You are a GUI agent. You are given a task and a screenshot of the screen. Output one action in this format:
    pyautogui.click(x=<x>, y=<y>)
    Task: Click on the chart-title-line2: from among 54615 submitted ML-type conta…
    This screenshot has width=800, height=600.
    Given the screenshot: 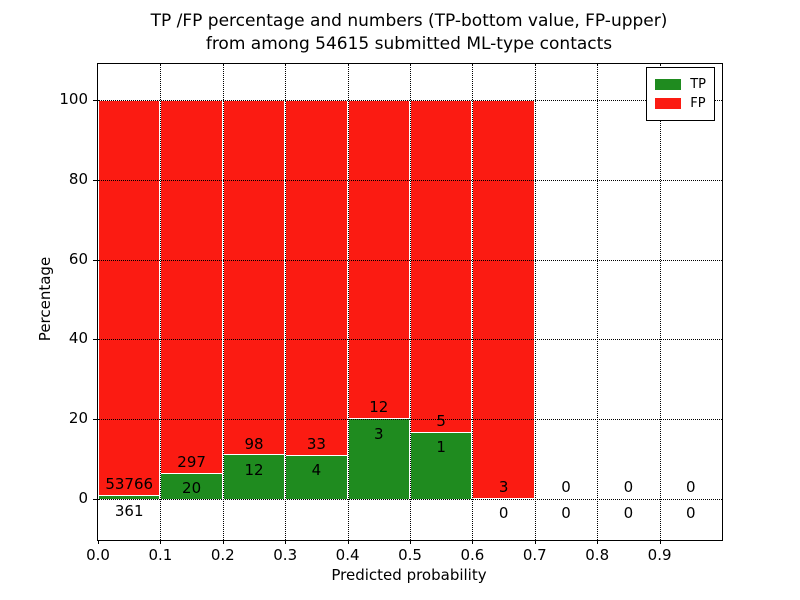 What is the action you would take?
    pyautogui.click(x=409, y=44)
    